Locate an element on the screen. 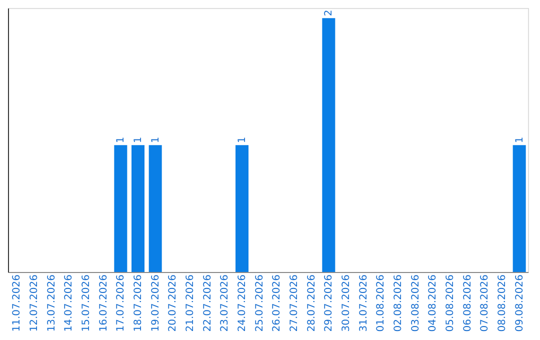 This screenshot has width=540, height=340. x-tick-label: 14.07.2026 is located at coordinates (69, 303).